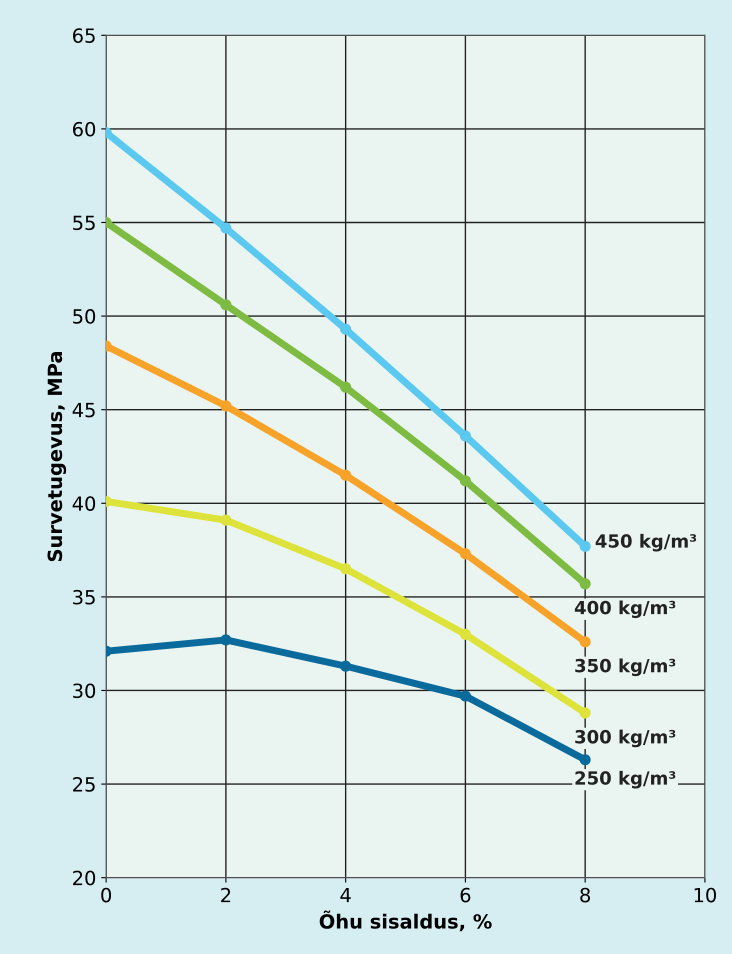 This screenshot has width=732, height=954. I want to click on x-tick-label: 0, so click(106, 895).